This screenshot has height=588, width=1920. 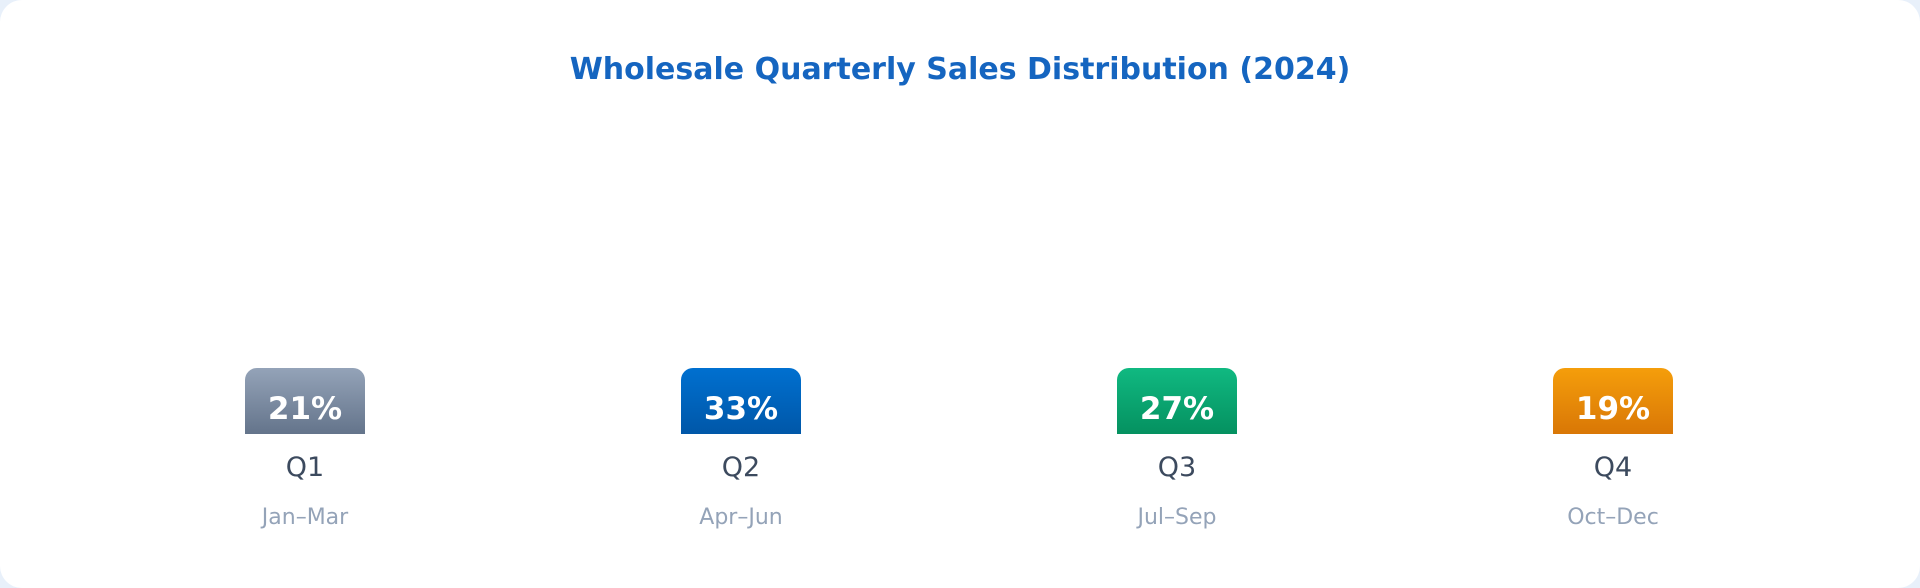 What do you see at coordinates (305, 517) in the screenshot?
I see `month-range-label: Jan–Mar` at bounding box center [305, 517].